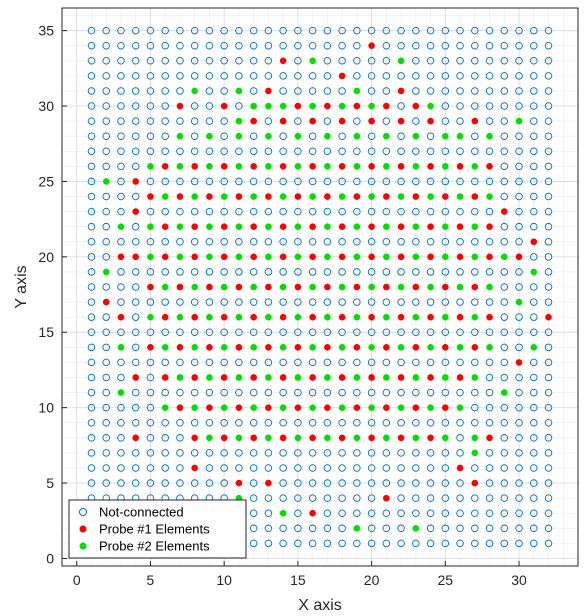 Image resolution: width=584 pixels, height=616 pixels. Describe the element at coordinates (298, 580) in the screenshot. I see `x-tick-label: 15` at that location.